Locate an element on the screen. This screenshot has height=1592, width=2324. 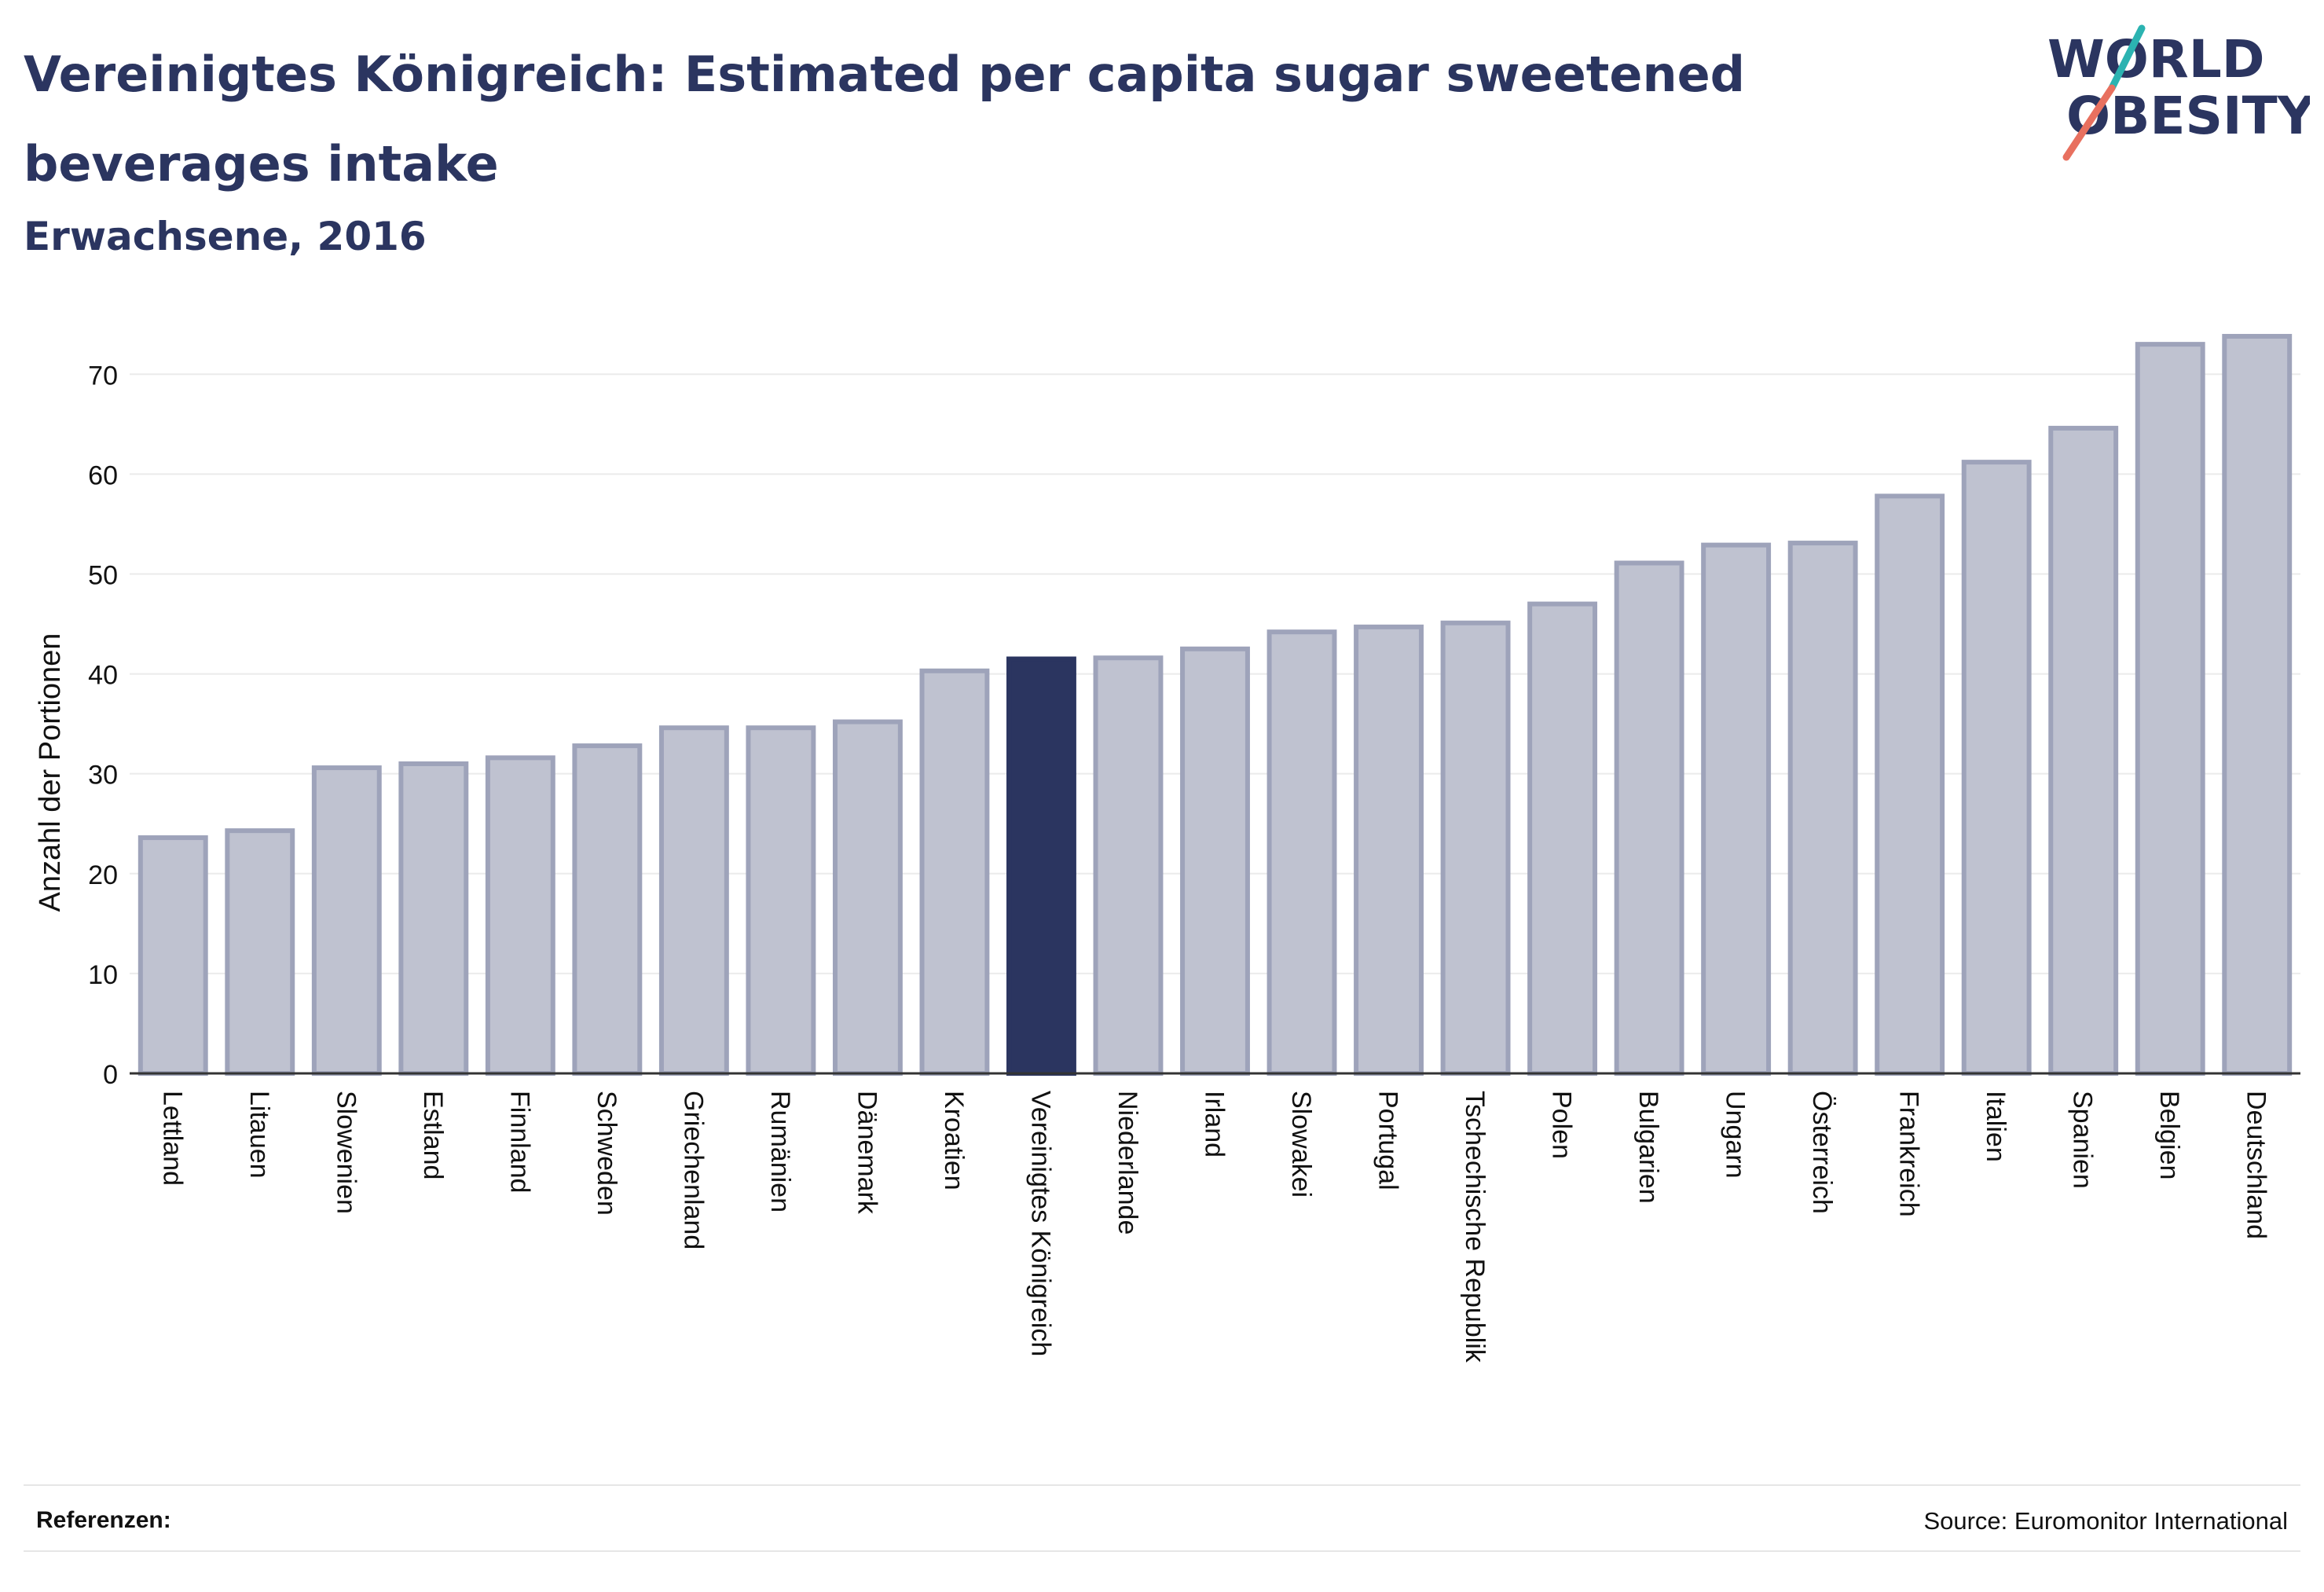
x-tick-label: Tschechische Republik is located at coordinates (1475, 1227).